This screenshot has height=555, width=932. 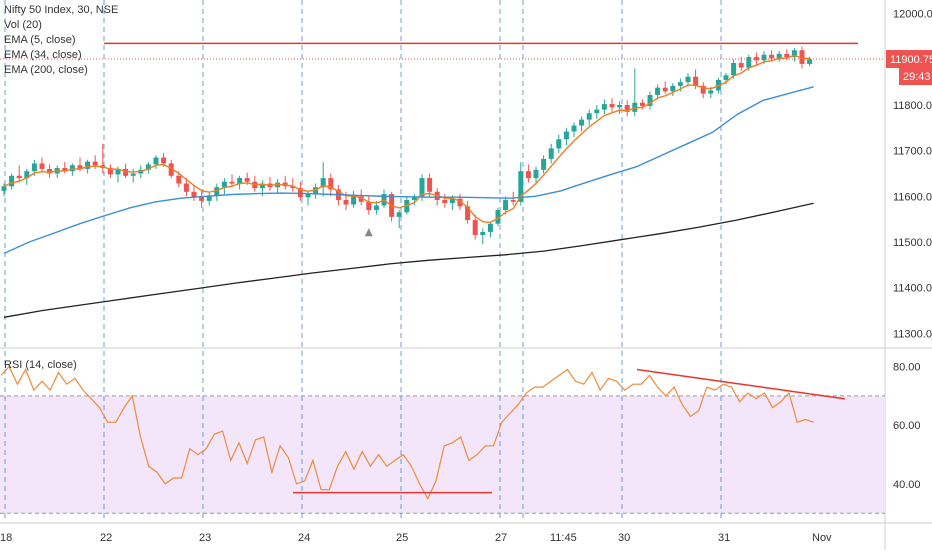 I want to click on rsi-divergence-line, so click(x=741, y=384).